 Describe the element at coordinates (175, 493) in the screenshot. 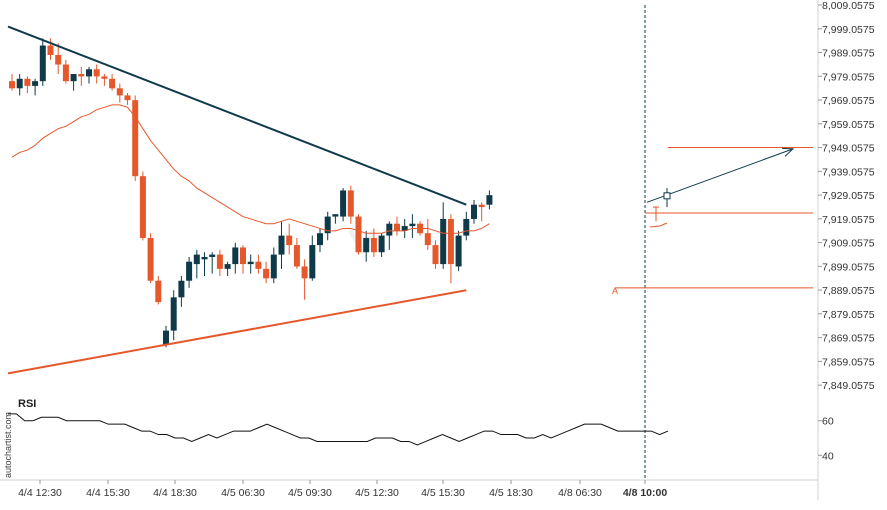

I see `time-tick-label: 4/4 18:30` at that location.